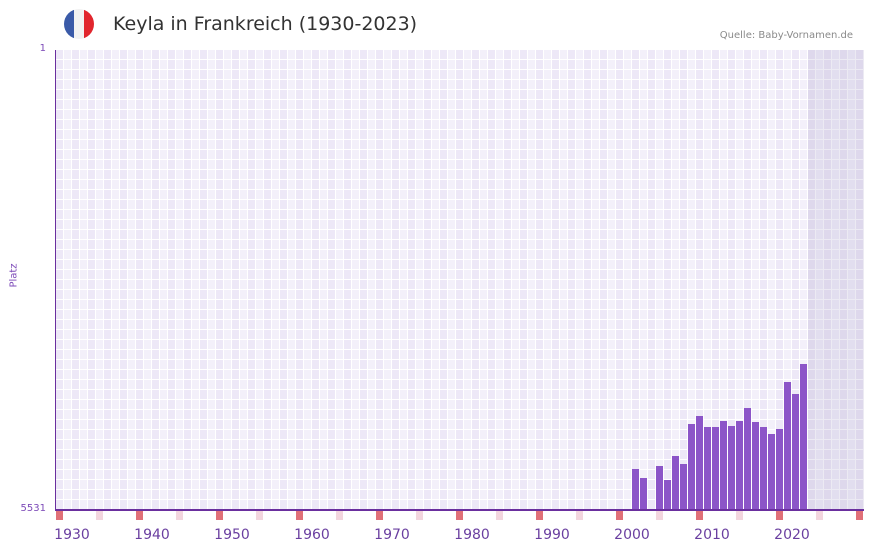  What do you see at coordinates (472, 535) in the screenshot?
I see `x-tick-label: 1980` at bounding box center [472, 535].